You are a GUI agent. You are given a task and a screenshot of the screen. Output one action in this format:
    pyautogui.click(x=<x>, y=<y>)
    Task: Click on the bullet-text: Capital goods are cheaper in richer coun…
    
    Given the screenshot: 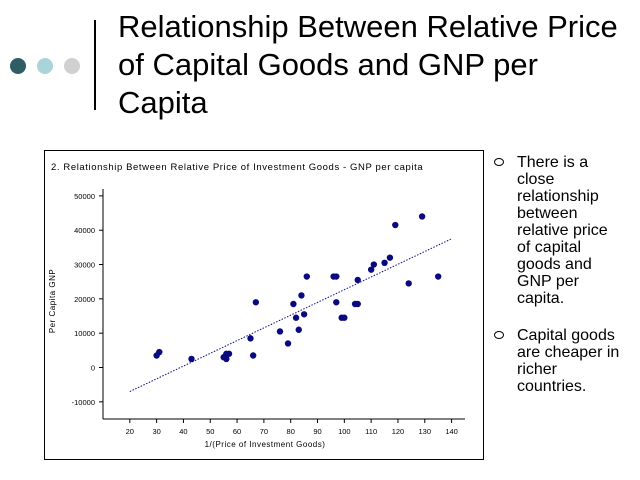 What is the action you would take?
    pyautogui.click(x=568, y=361)
    